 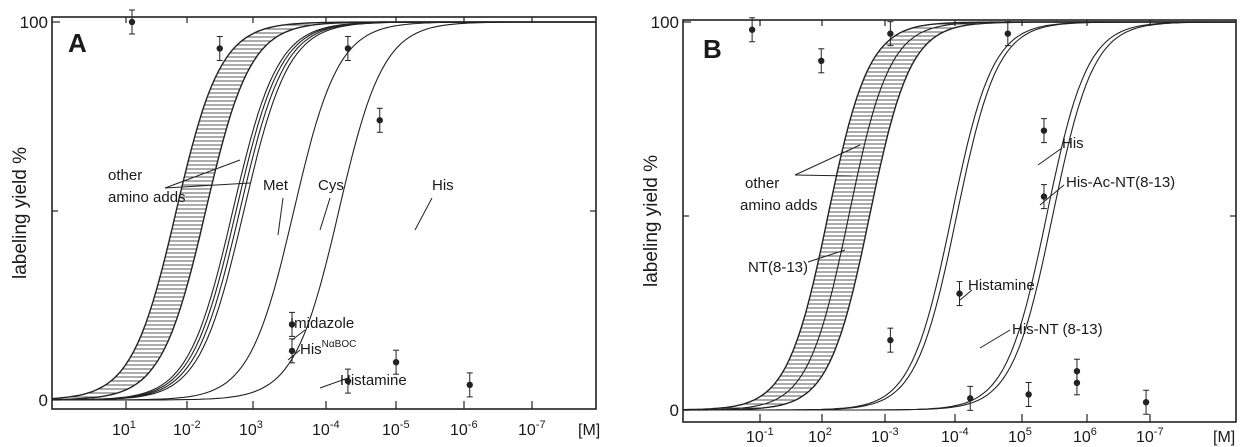 I want to click on x-tick-label: 10³, so click(x=251, y=429).